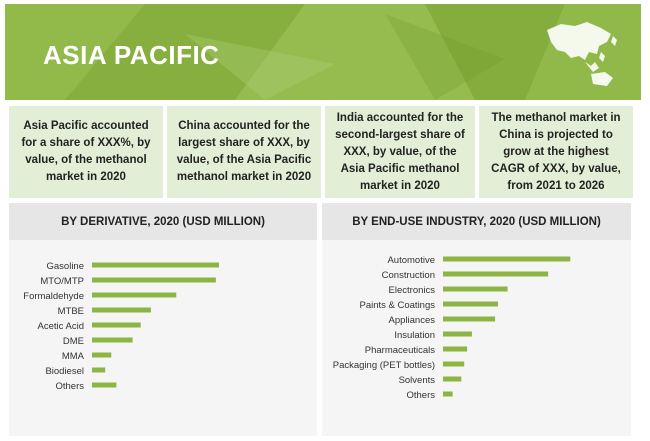  Describe the element at coordinates (412, 290) in the screenshot. I see `category-label: Electronics` at that location.